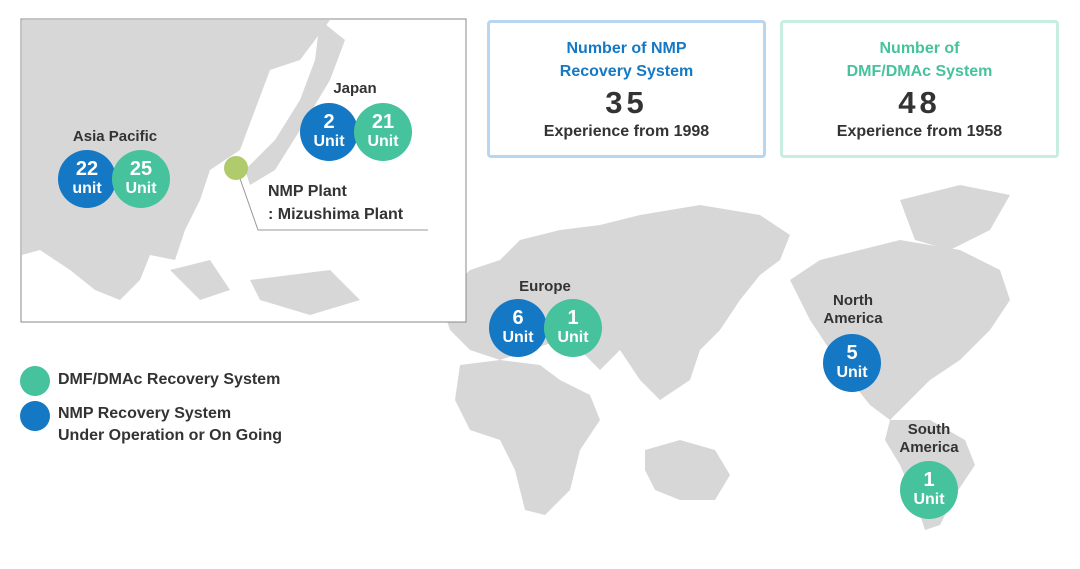 The image size is (1080, 569). What do you see at coordinates (265, 287) in the screenshot?
I see `inset-islands` at bounding box center [265, 287].